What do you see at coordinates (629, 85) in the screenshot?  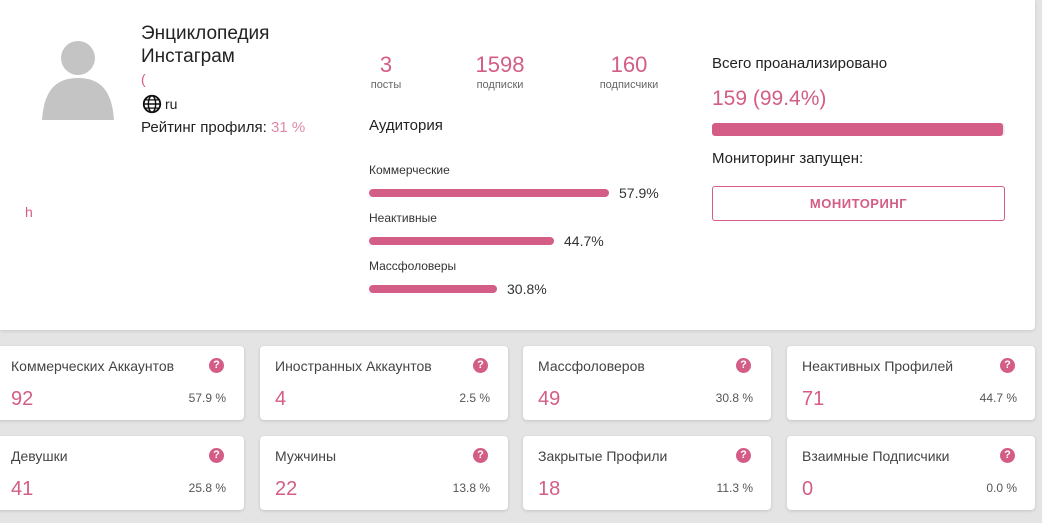 I see `stat-label: подписчики` at bounding box center [629, 85].